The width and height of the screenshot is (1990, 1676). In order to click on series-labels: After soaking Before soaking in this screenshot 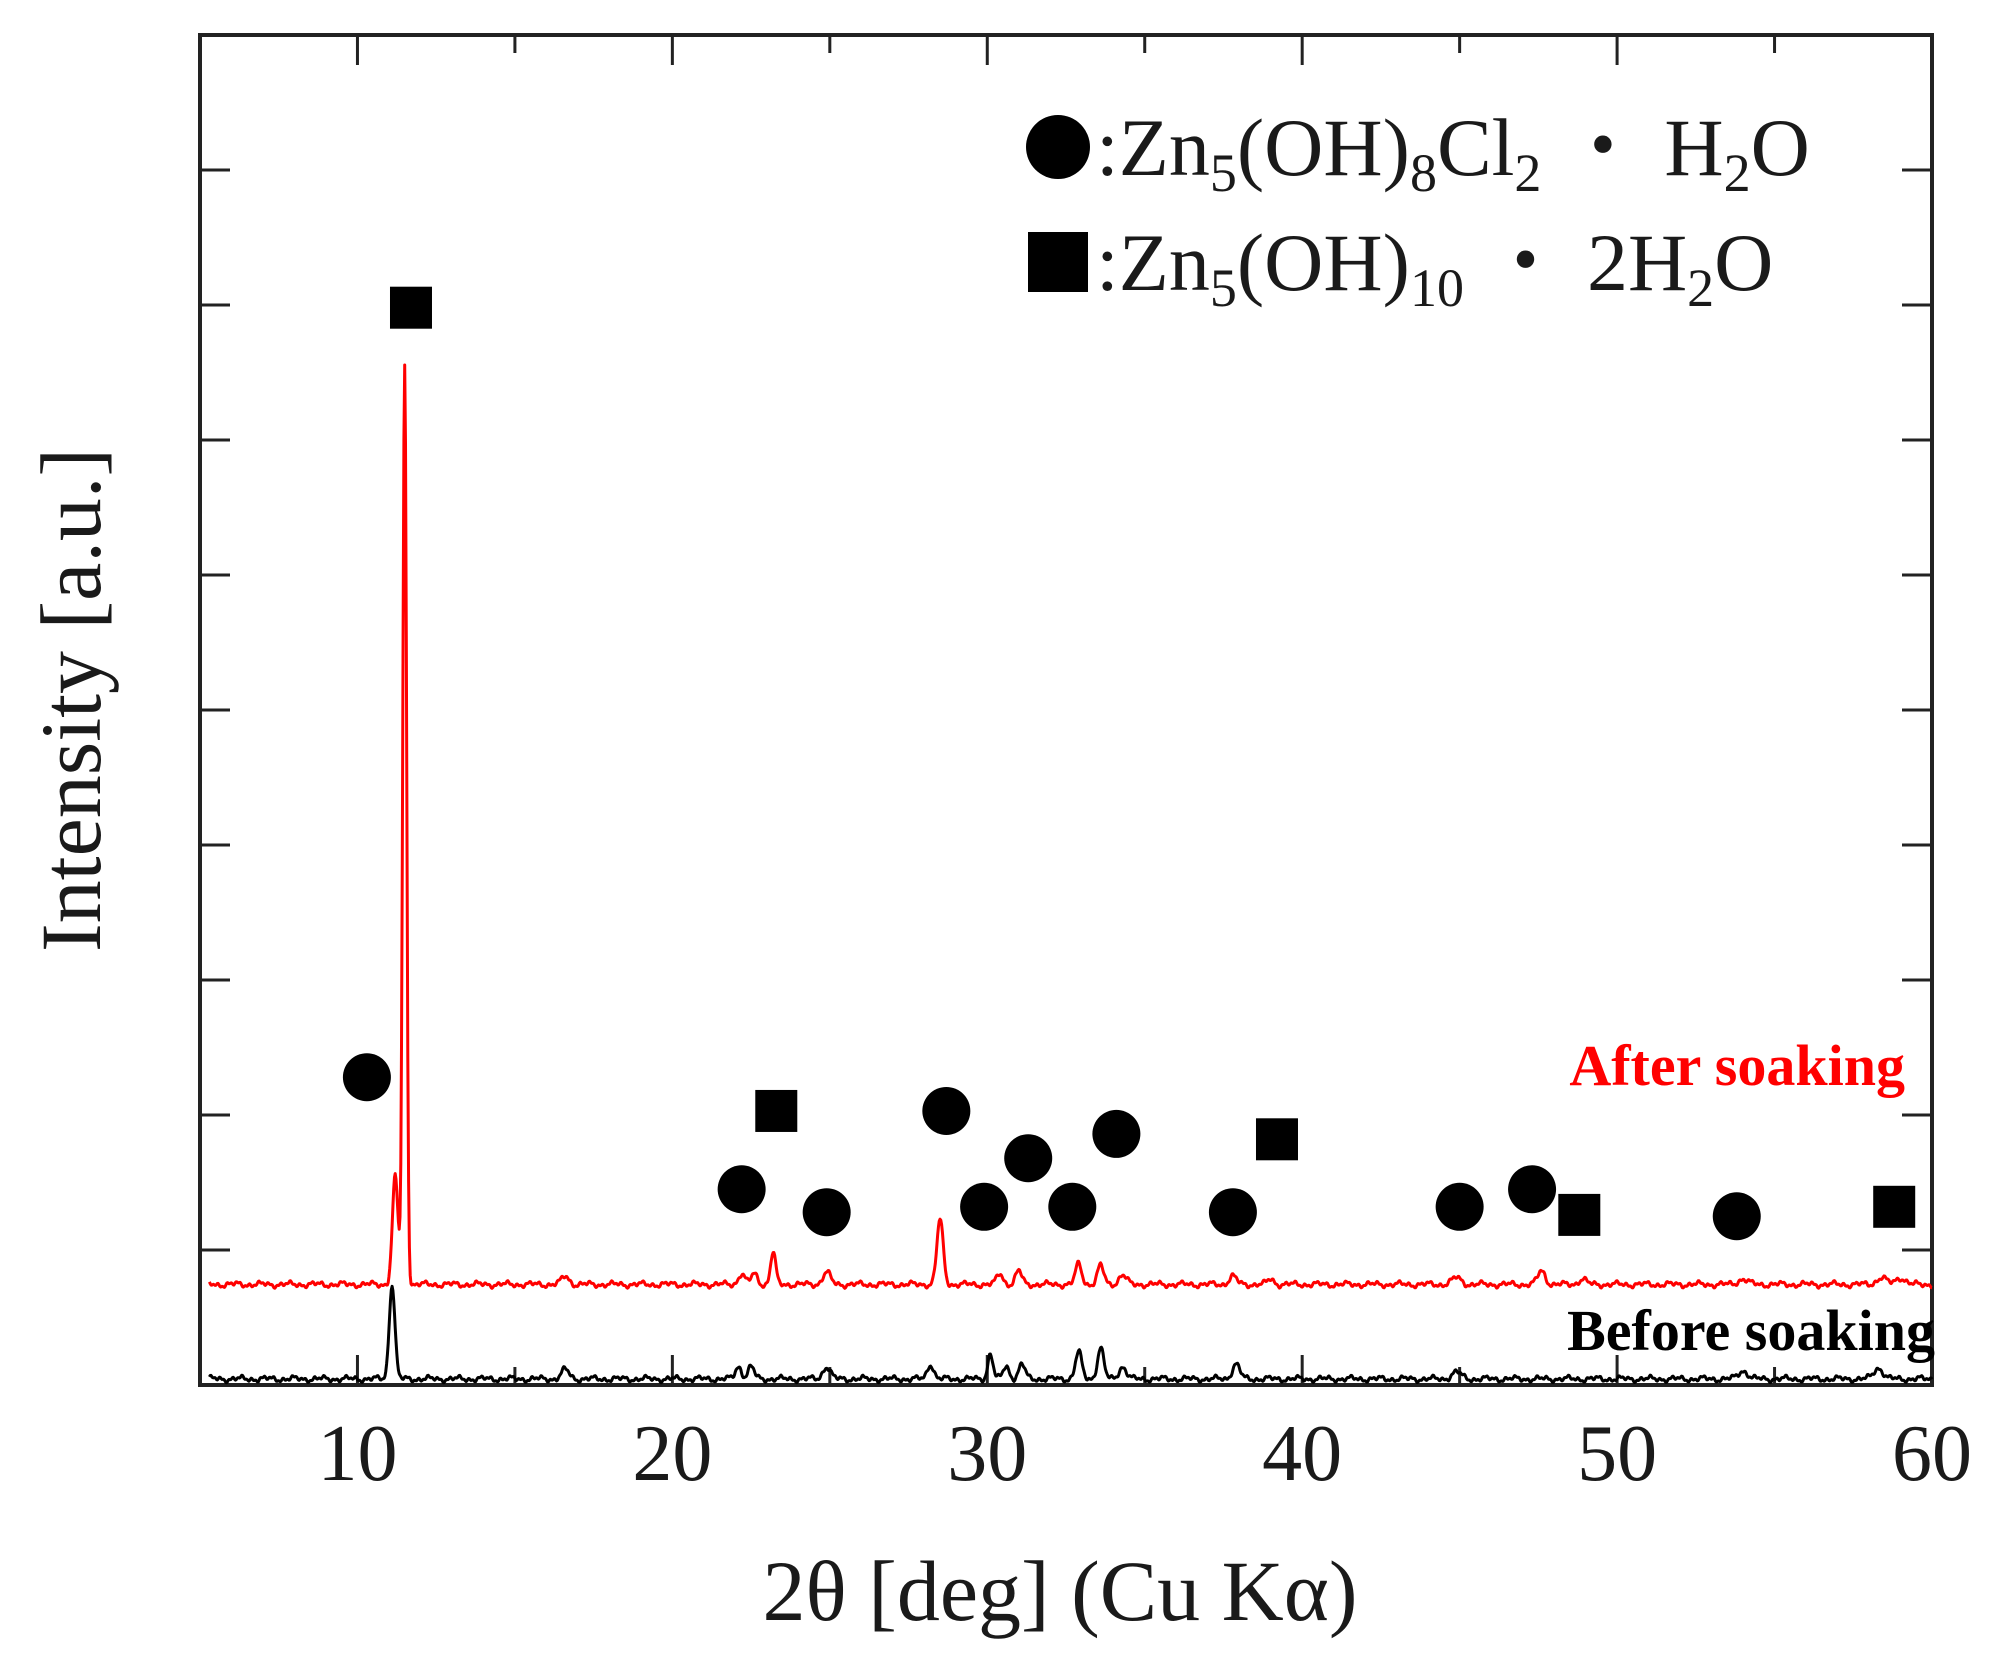, I will do `click(1751, 1198)`.